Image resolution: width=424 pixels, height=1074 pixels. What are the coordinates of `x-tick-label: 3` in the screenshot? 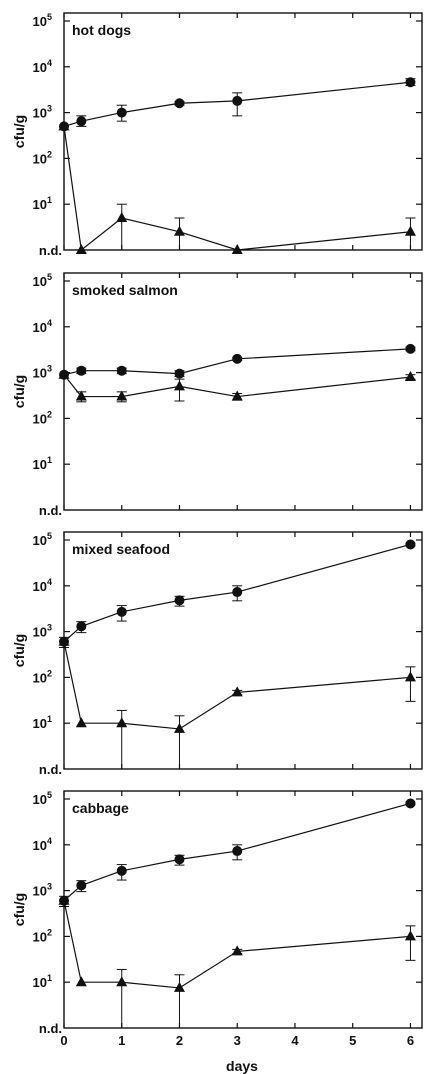 It's located at (237, 1040).